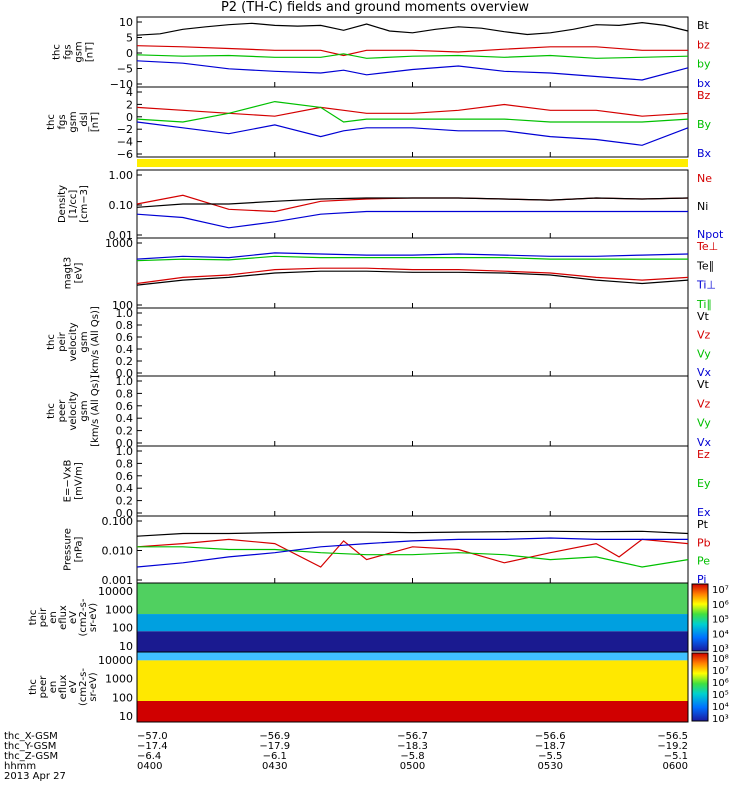  What do you see at coordinates (126, 716) in the screenshot?
I see `y-tick-label: 10` at bounding box center [126, 716].